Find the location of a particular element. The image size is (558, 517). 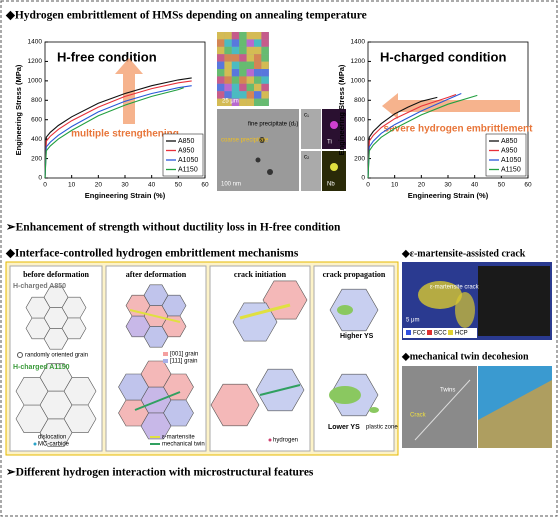

chart-title: H-charged condition is located at coordinates (443, 56).